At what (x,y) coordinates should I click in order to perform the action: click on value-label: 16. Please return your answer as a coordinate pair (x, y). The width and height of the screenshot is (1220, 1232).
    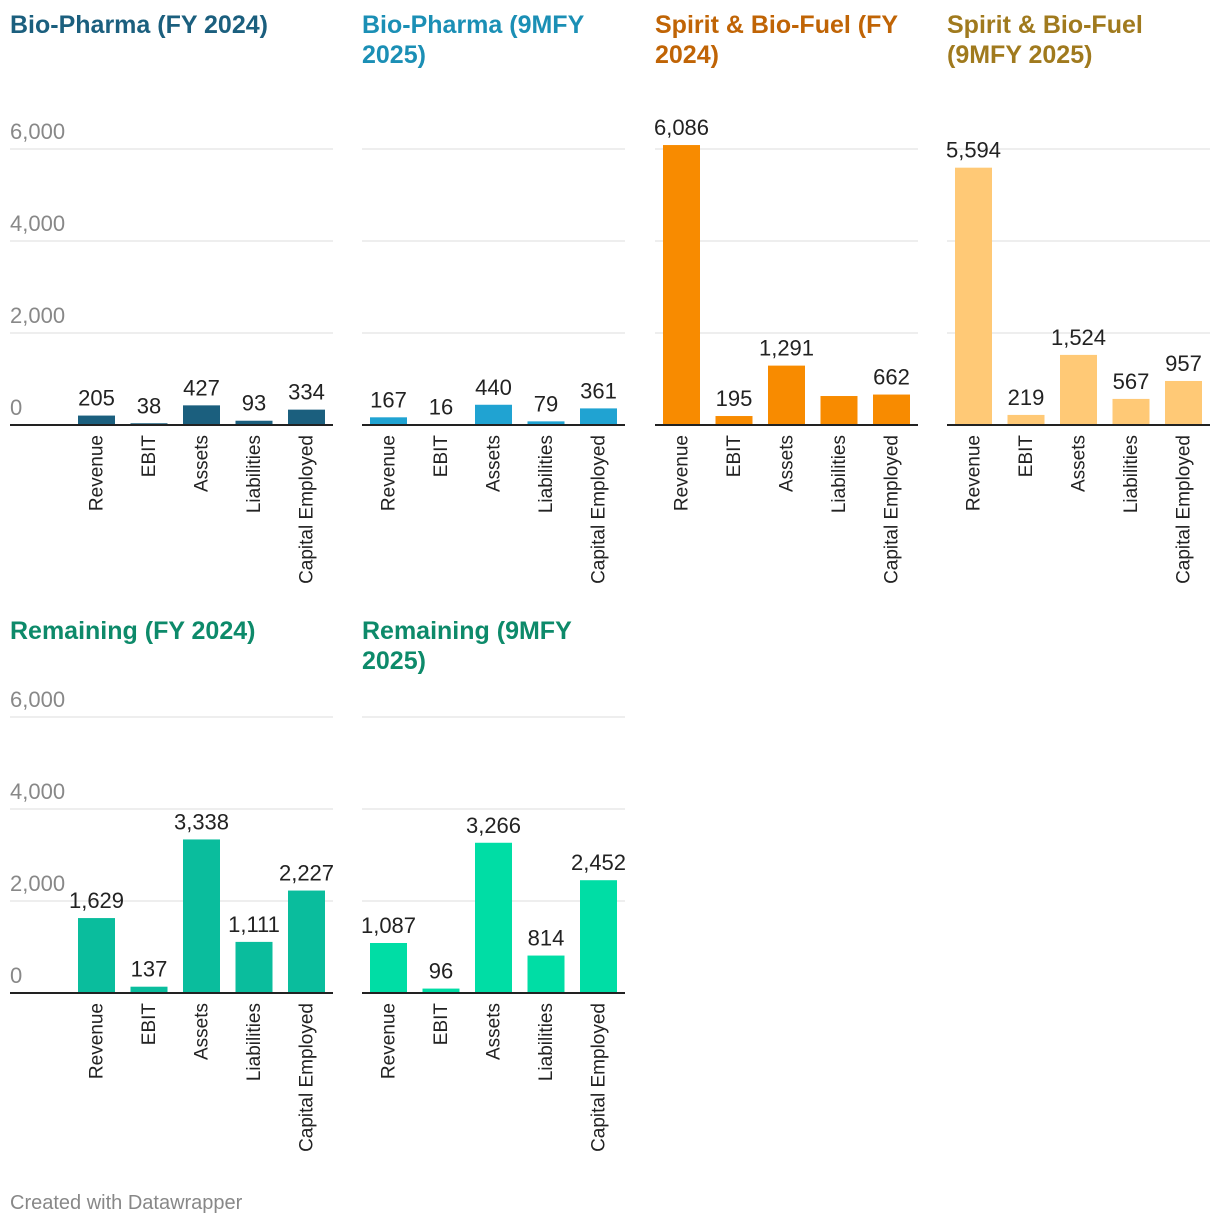
    Looking at the image, I should click on (441, 406).